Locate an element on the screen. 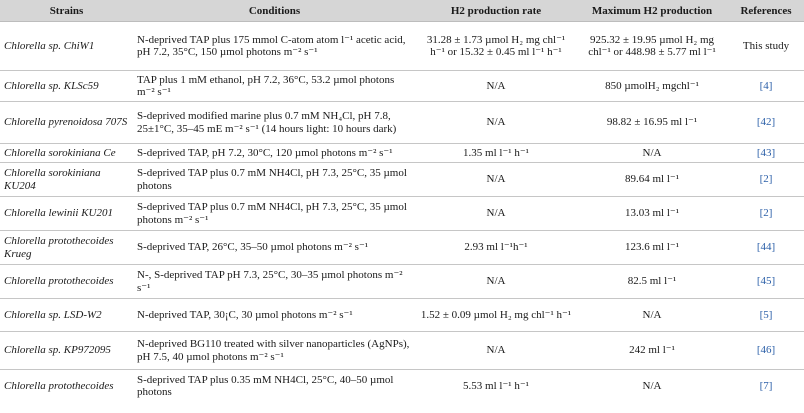 This screenshot has width=804, height=413. max-cell: 98.82 ± 16.95 ml l⁻¹ is located at coordinates (652, 122).